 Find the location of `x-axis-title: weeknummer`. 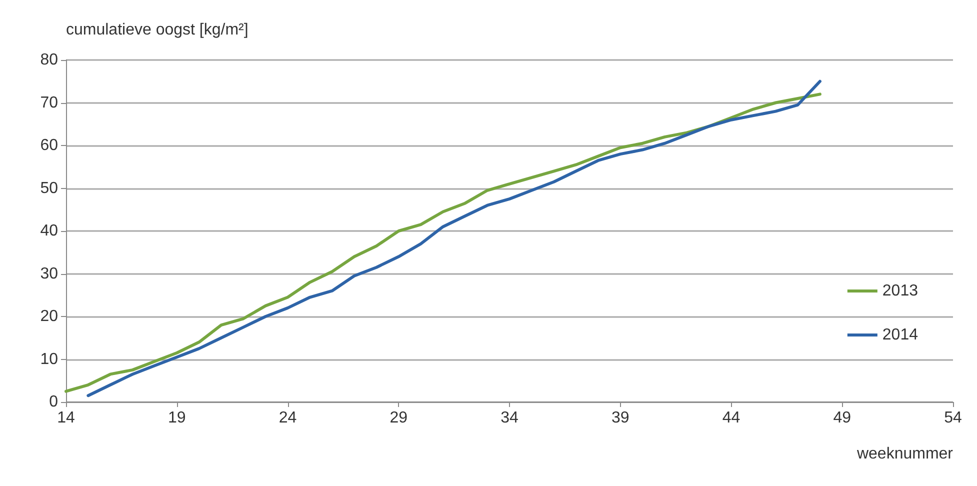

x-axis-title: weeknummer is located at coordinates (905, 454).